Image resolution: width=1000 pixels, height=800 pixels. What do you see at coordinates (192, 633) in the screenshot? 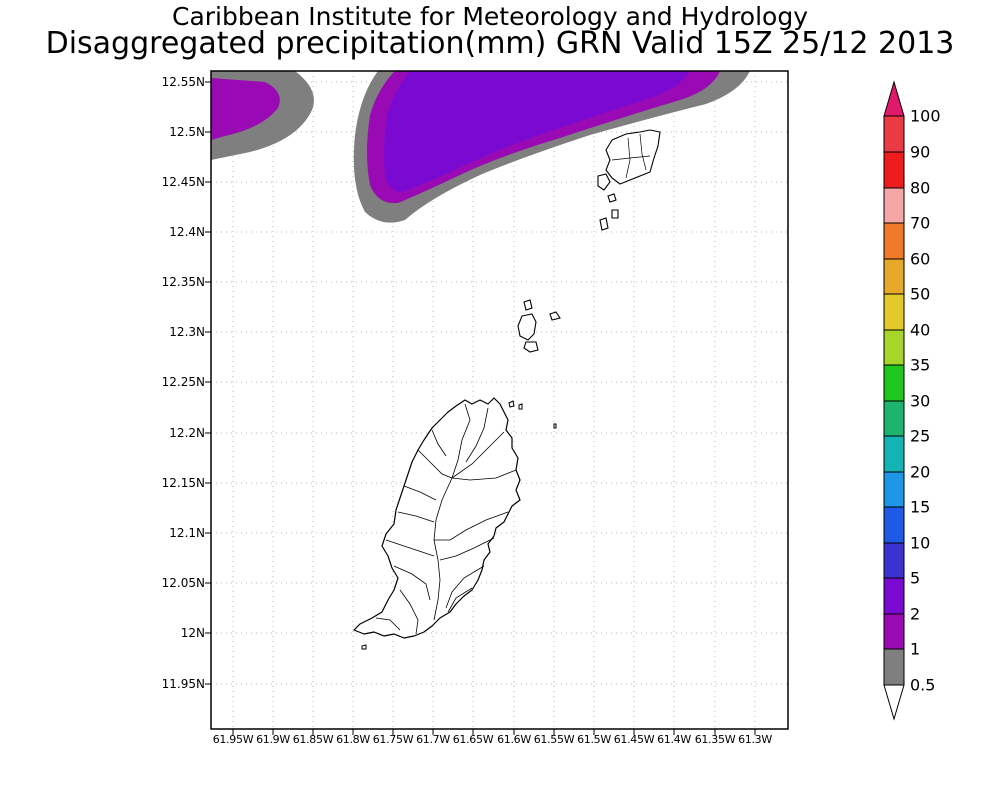
I see `lat-label: 12N` at bounding box center [192, 633].